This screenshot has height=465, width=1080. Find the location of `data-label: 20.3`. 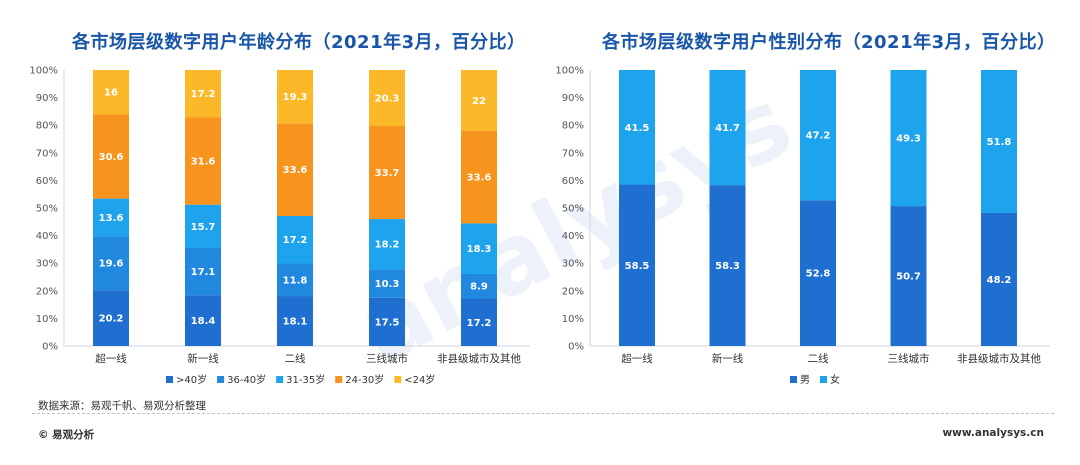

data-label: 20.3 is located at coordinates (387, 99).